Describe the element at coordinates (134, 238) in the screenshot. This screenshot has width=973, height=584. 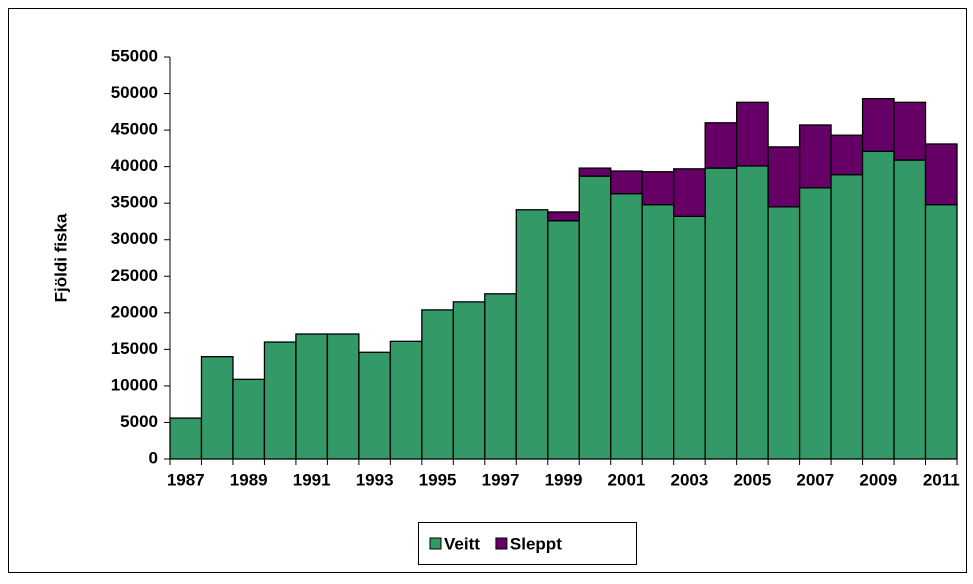
I see `y-tick-label: 30000` at that location.